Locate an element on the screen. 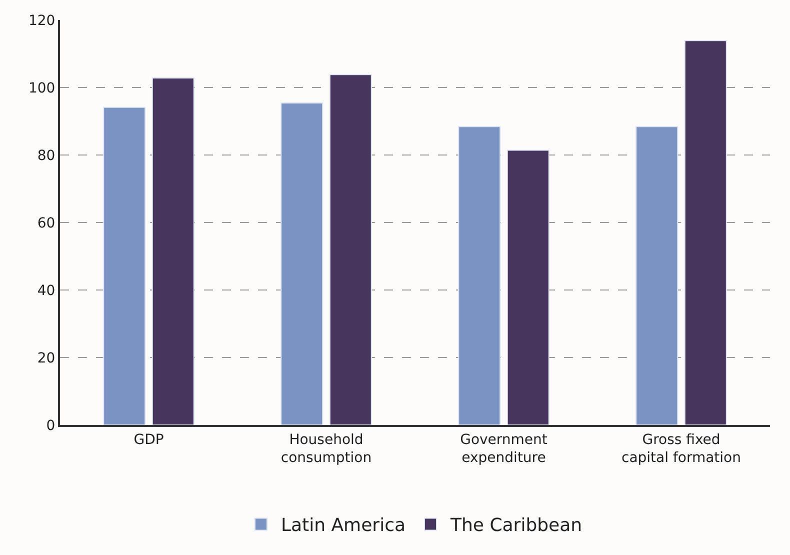  x-tick-label: Household consumption is located at coordinates (326, 449).